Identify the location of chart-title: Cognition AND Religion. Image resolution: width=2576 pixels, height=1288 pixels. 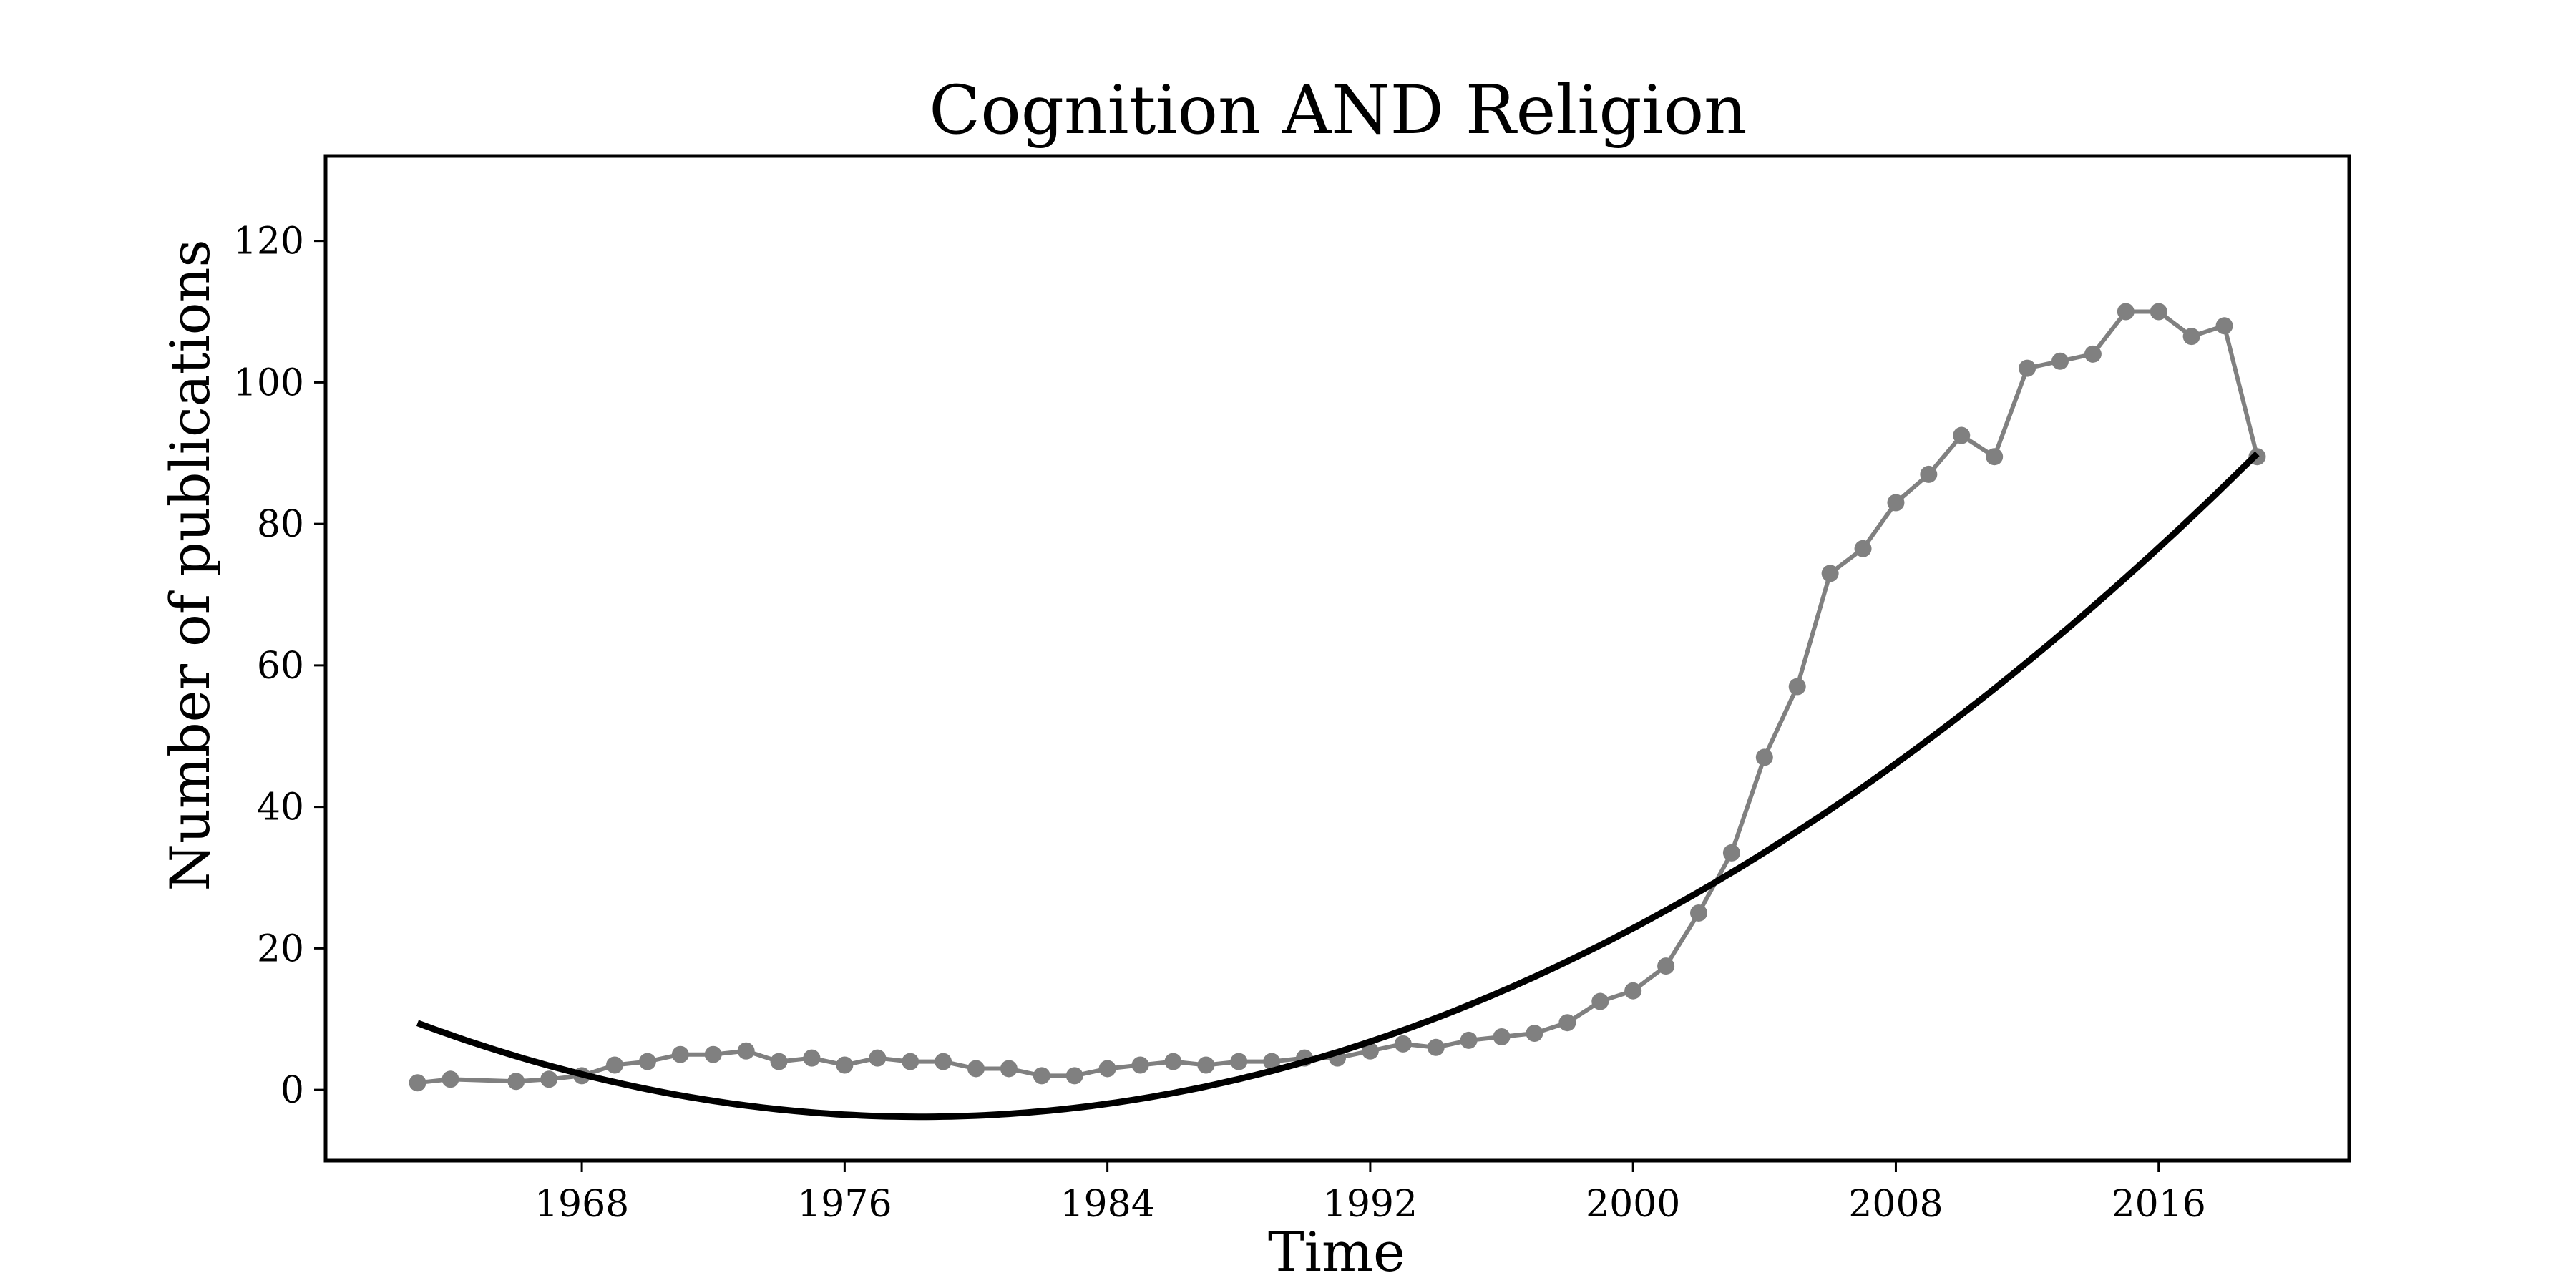
(1338, 111).